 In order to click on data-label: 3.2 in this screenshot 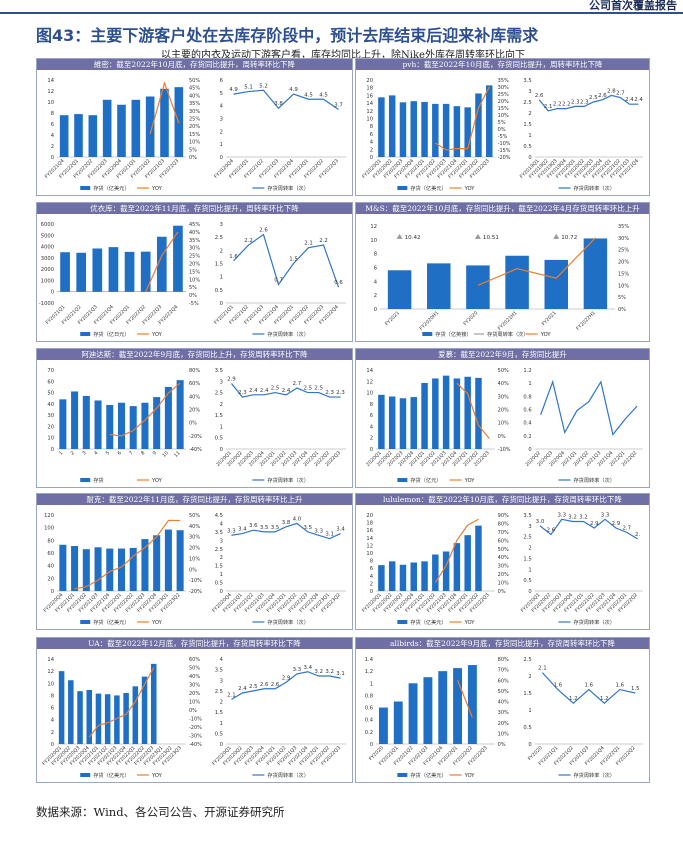, I will do `click(318, 672)`.